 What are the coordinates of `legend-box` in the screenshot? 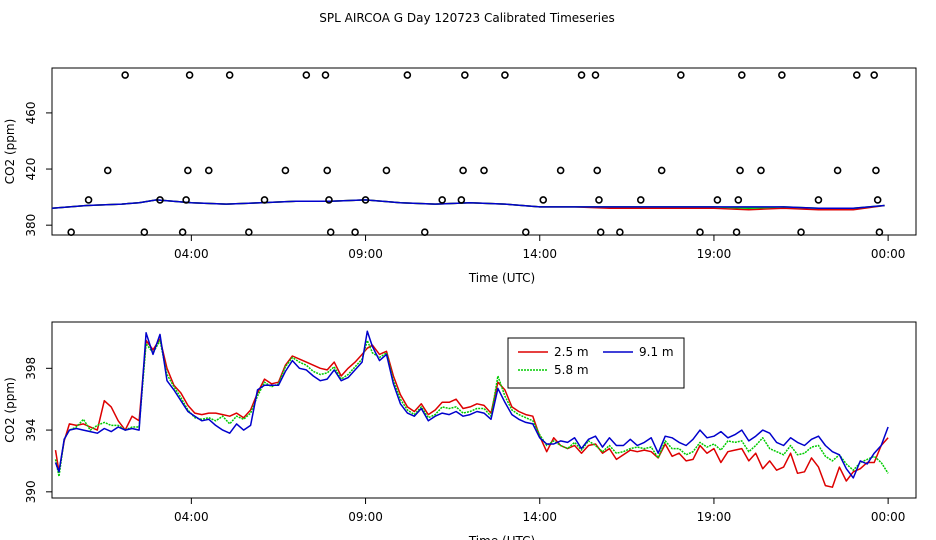 It's located at (596, 363).